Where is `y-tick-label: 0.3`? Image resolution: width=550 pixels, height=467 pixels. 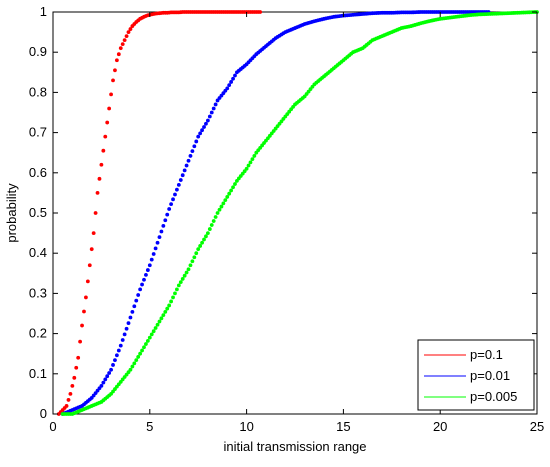
y-tick-label: 0.3 is located at coordinates (38, 292).